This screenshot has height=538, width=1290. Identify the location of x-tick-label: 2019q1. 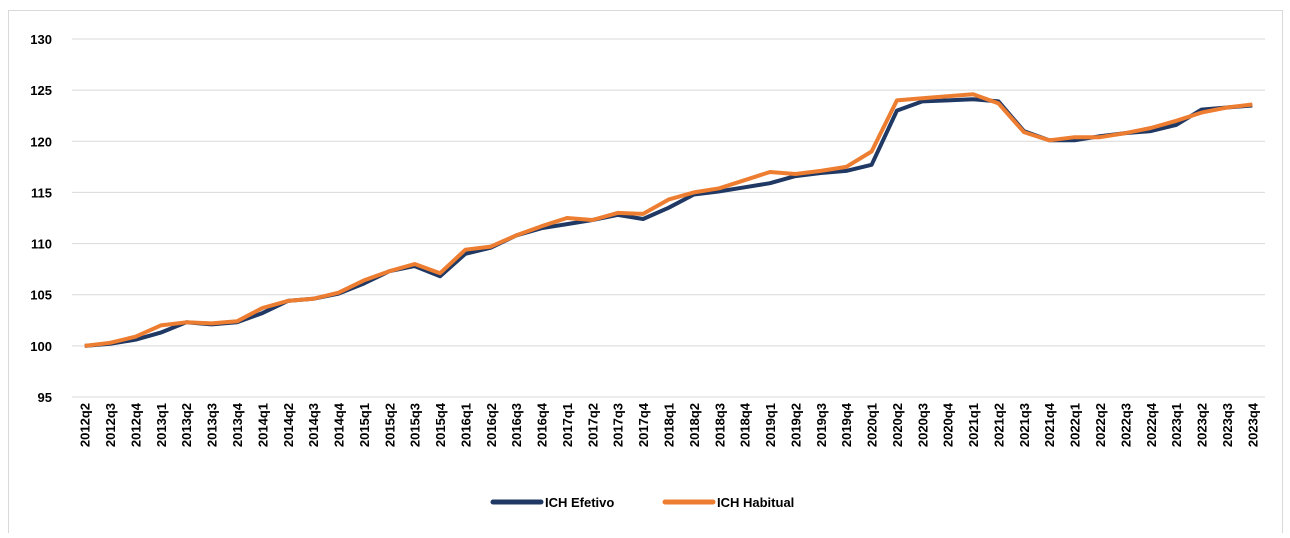
(770, 425).